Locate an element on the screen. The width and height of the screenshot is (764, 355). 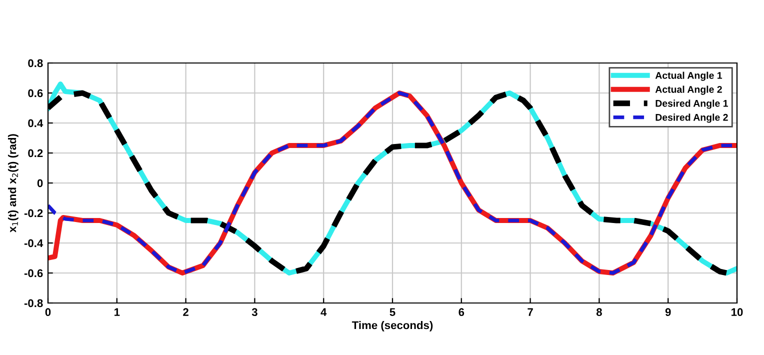
y-tick-label: -0.4 is located at coordinates (34, 243).